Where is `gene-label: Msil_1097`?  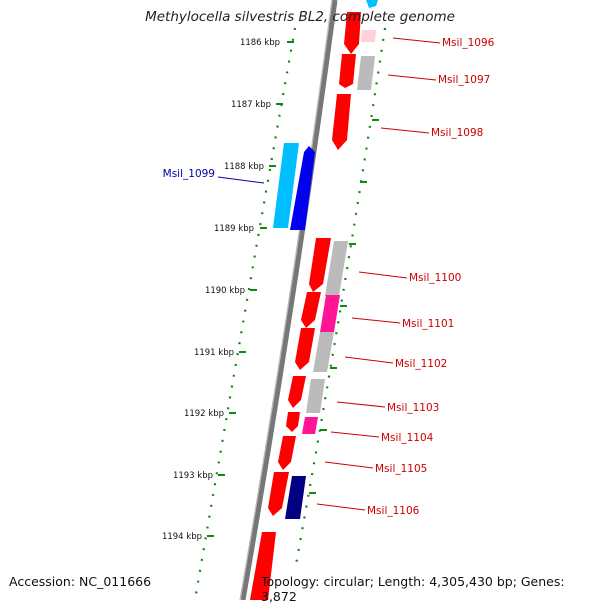
gene-label: Msil_1097 is located at coordinates (464, 80).